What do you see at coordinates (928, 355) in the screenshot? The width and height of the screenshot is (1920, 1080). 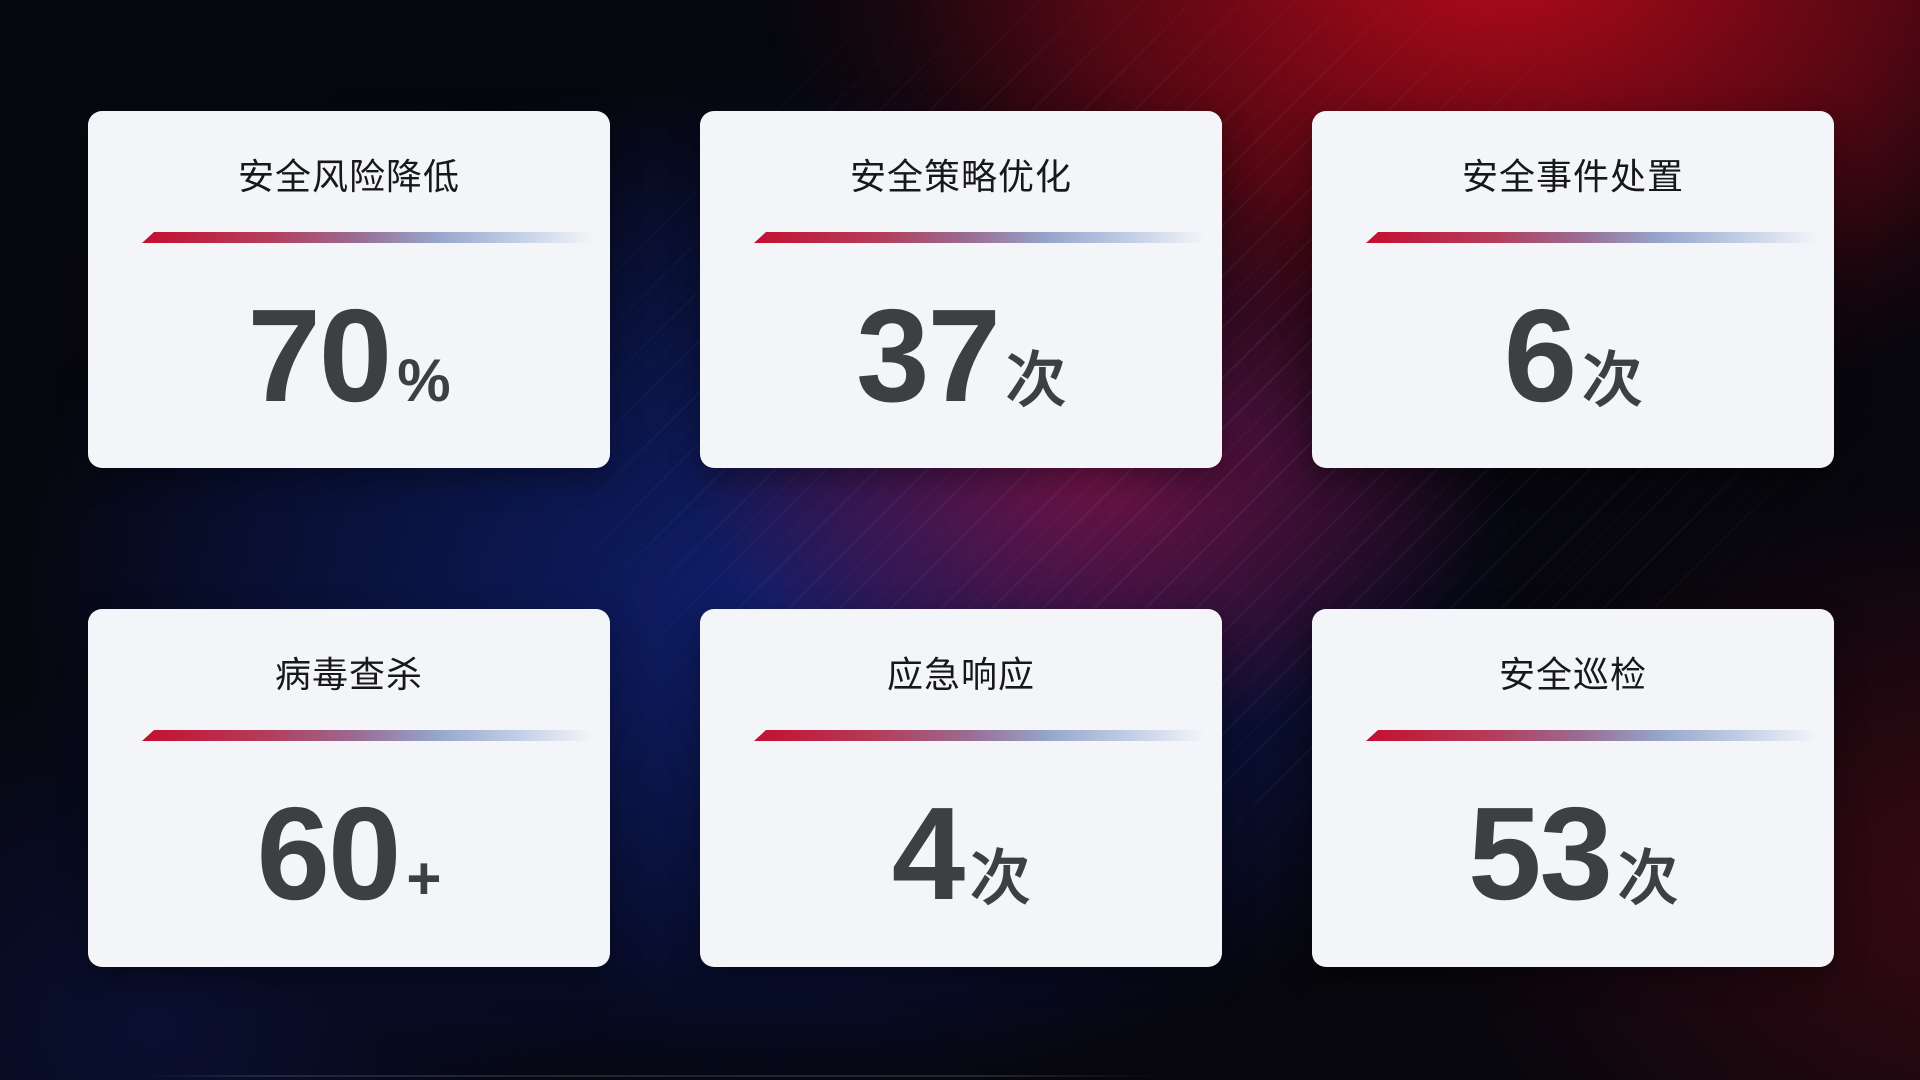 I see `stat-value: 37` at bounding box center [928, 355].